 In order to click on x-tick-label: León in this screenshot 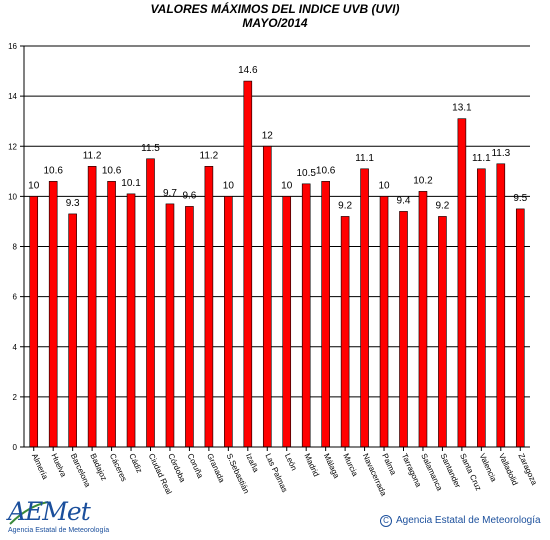, I will do `click(291, 462)`.